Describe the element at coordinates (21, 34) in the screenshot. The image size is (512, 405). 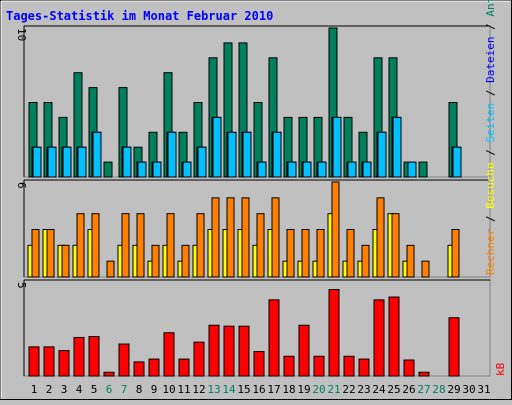
I see `y-max-label-top: 10` at that location.